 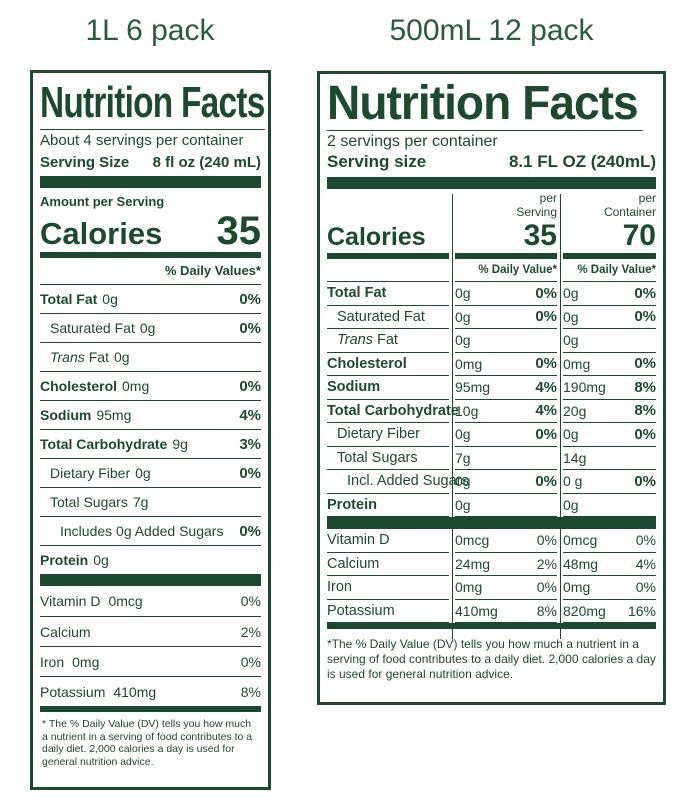 What do you see at coordinates (69, 299) in the screenshot?
I see `nutrient-name: Total Fat` at bounding box center [69, 299].